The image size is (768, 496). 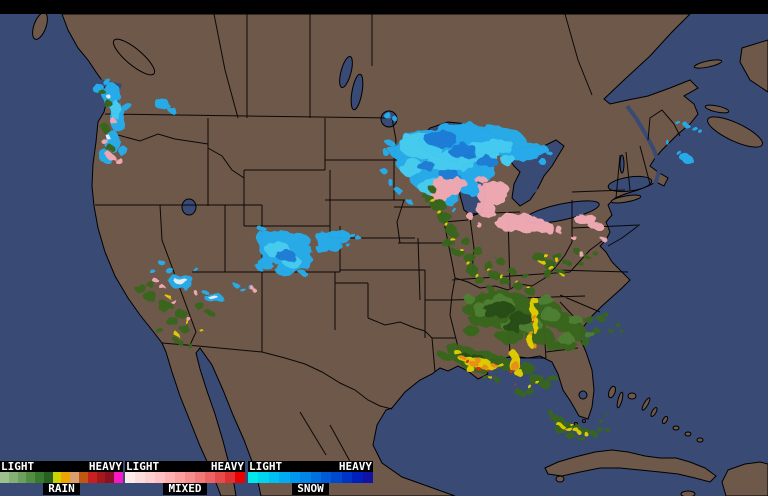 What do you see at coordinates (310, 489) in the screenshot?
I see `snow-label: SNOW` at bounding box center [310, 489].